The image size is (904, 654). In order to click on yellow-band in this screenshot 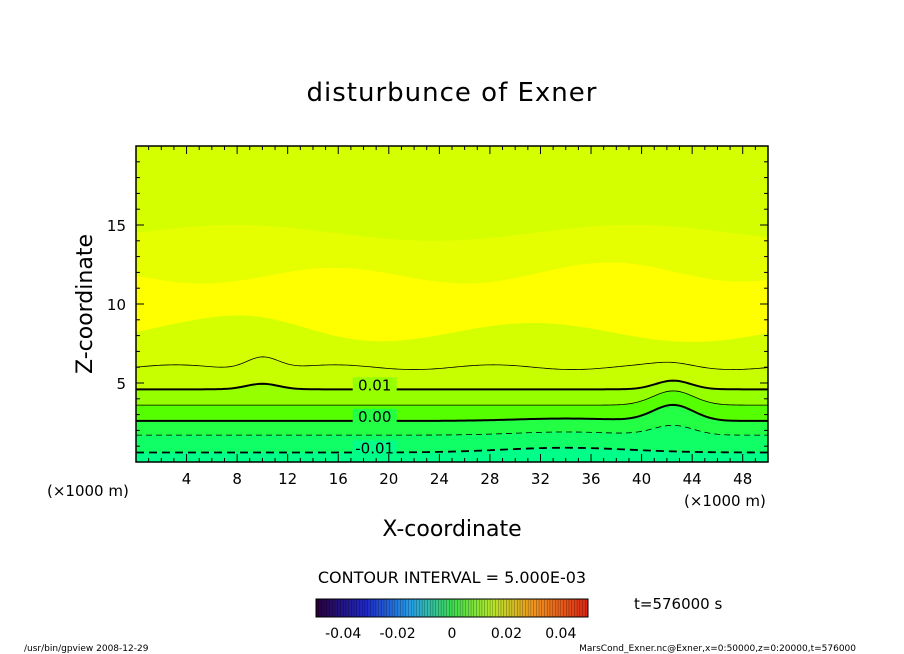, I will do `click(452, 302)`.